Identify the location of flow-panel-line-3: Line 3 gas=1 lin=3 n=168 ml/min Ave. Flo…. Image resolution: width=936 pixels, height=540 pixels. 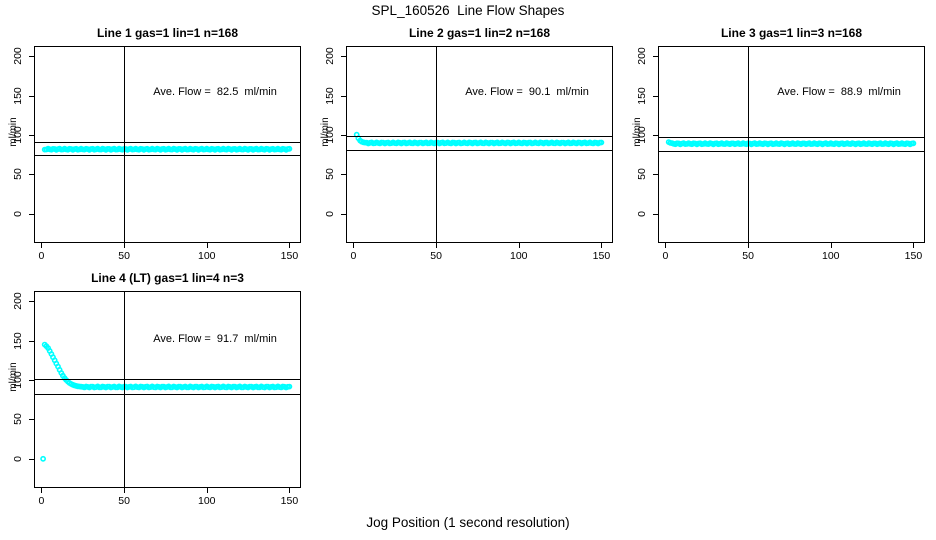
(778, 144).